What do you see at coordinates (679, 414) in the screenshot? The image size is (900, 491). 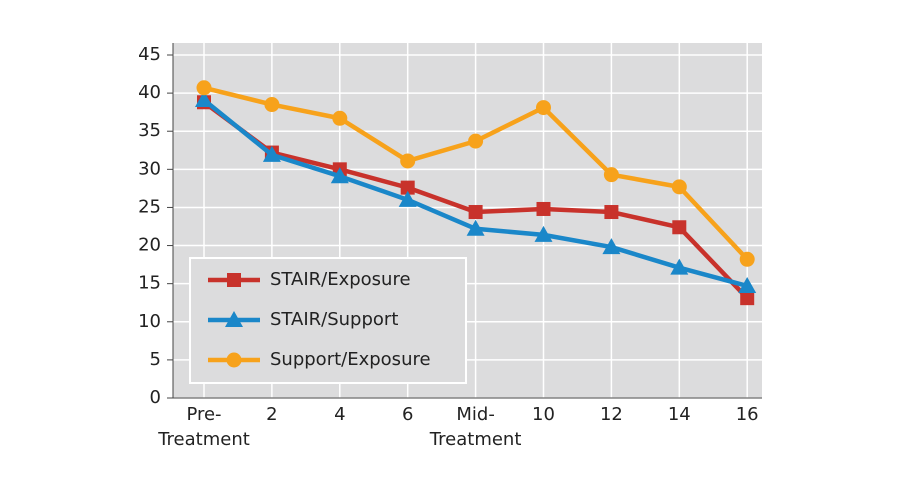 I see `x-tick-label: 14` at bounding box center [679, 414].